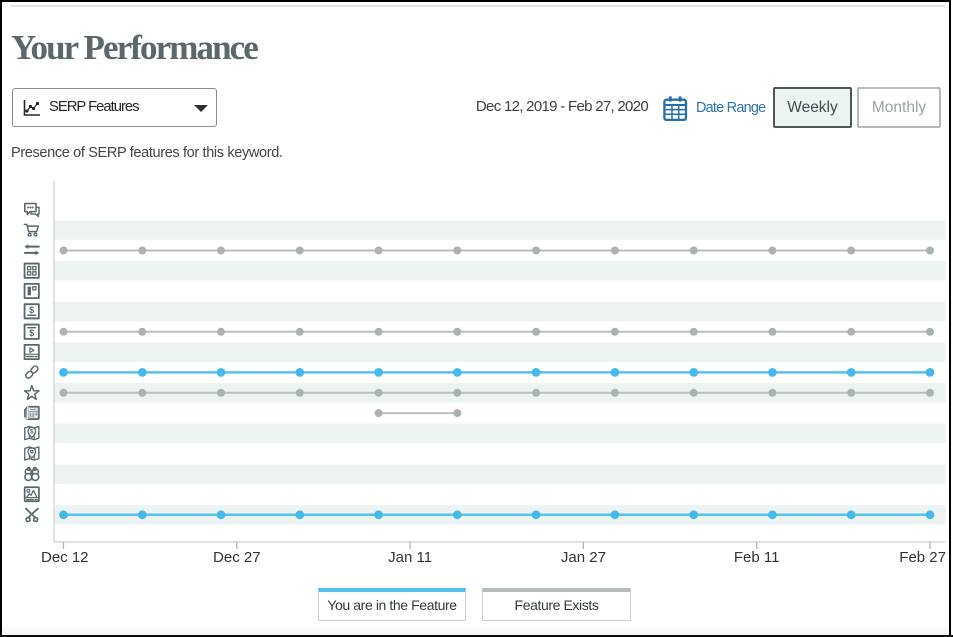 The image size is (953, 637). Describe the element at coordinates (922, 557) in the screenshot. I see `svg-text: Feb 27` at that location.